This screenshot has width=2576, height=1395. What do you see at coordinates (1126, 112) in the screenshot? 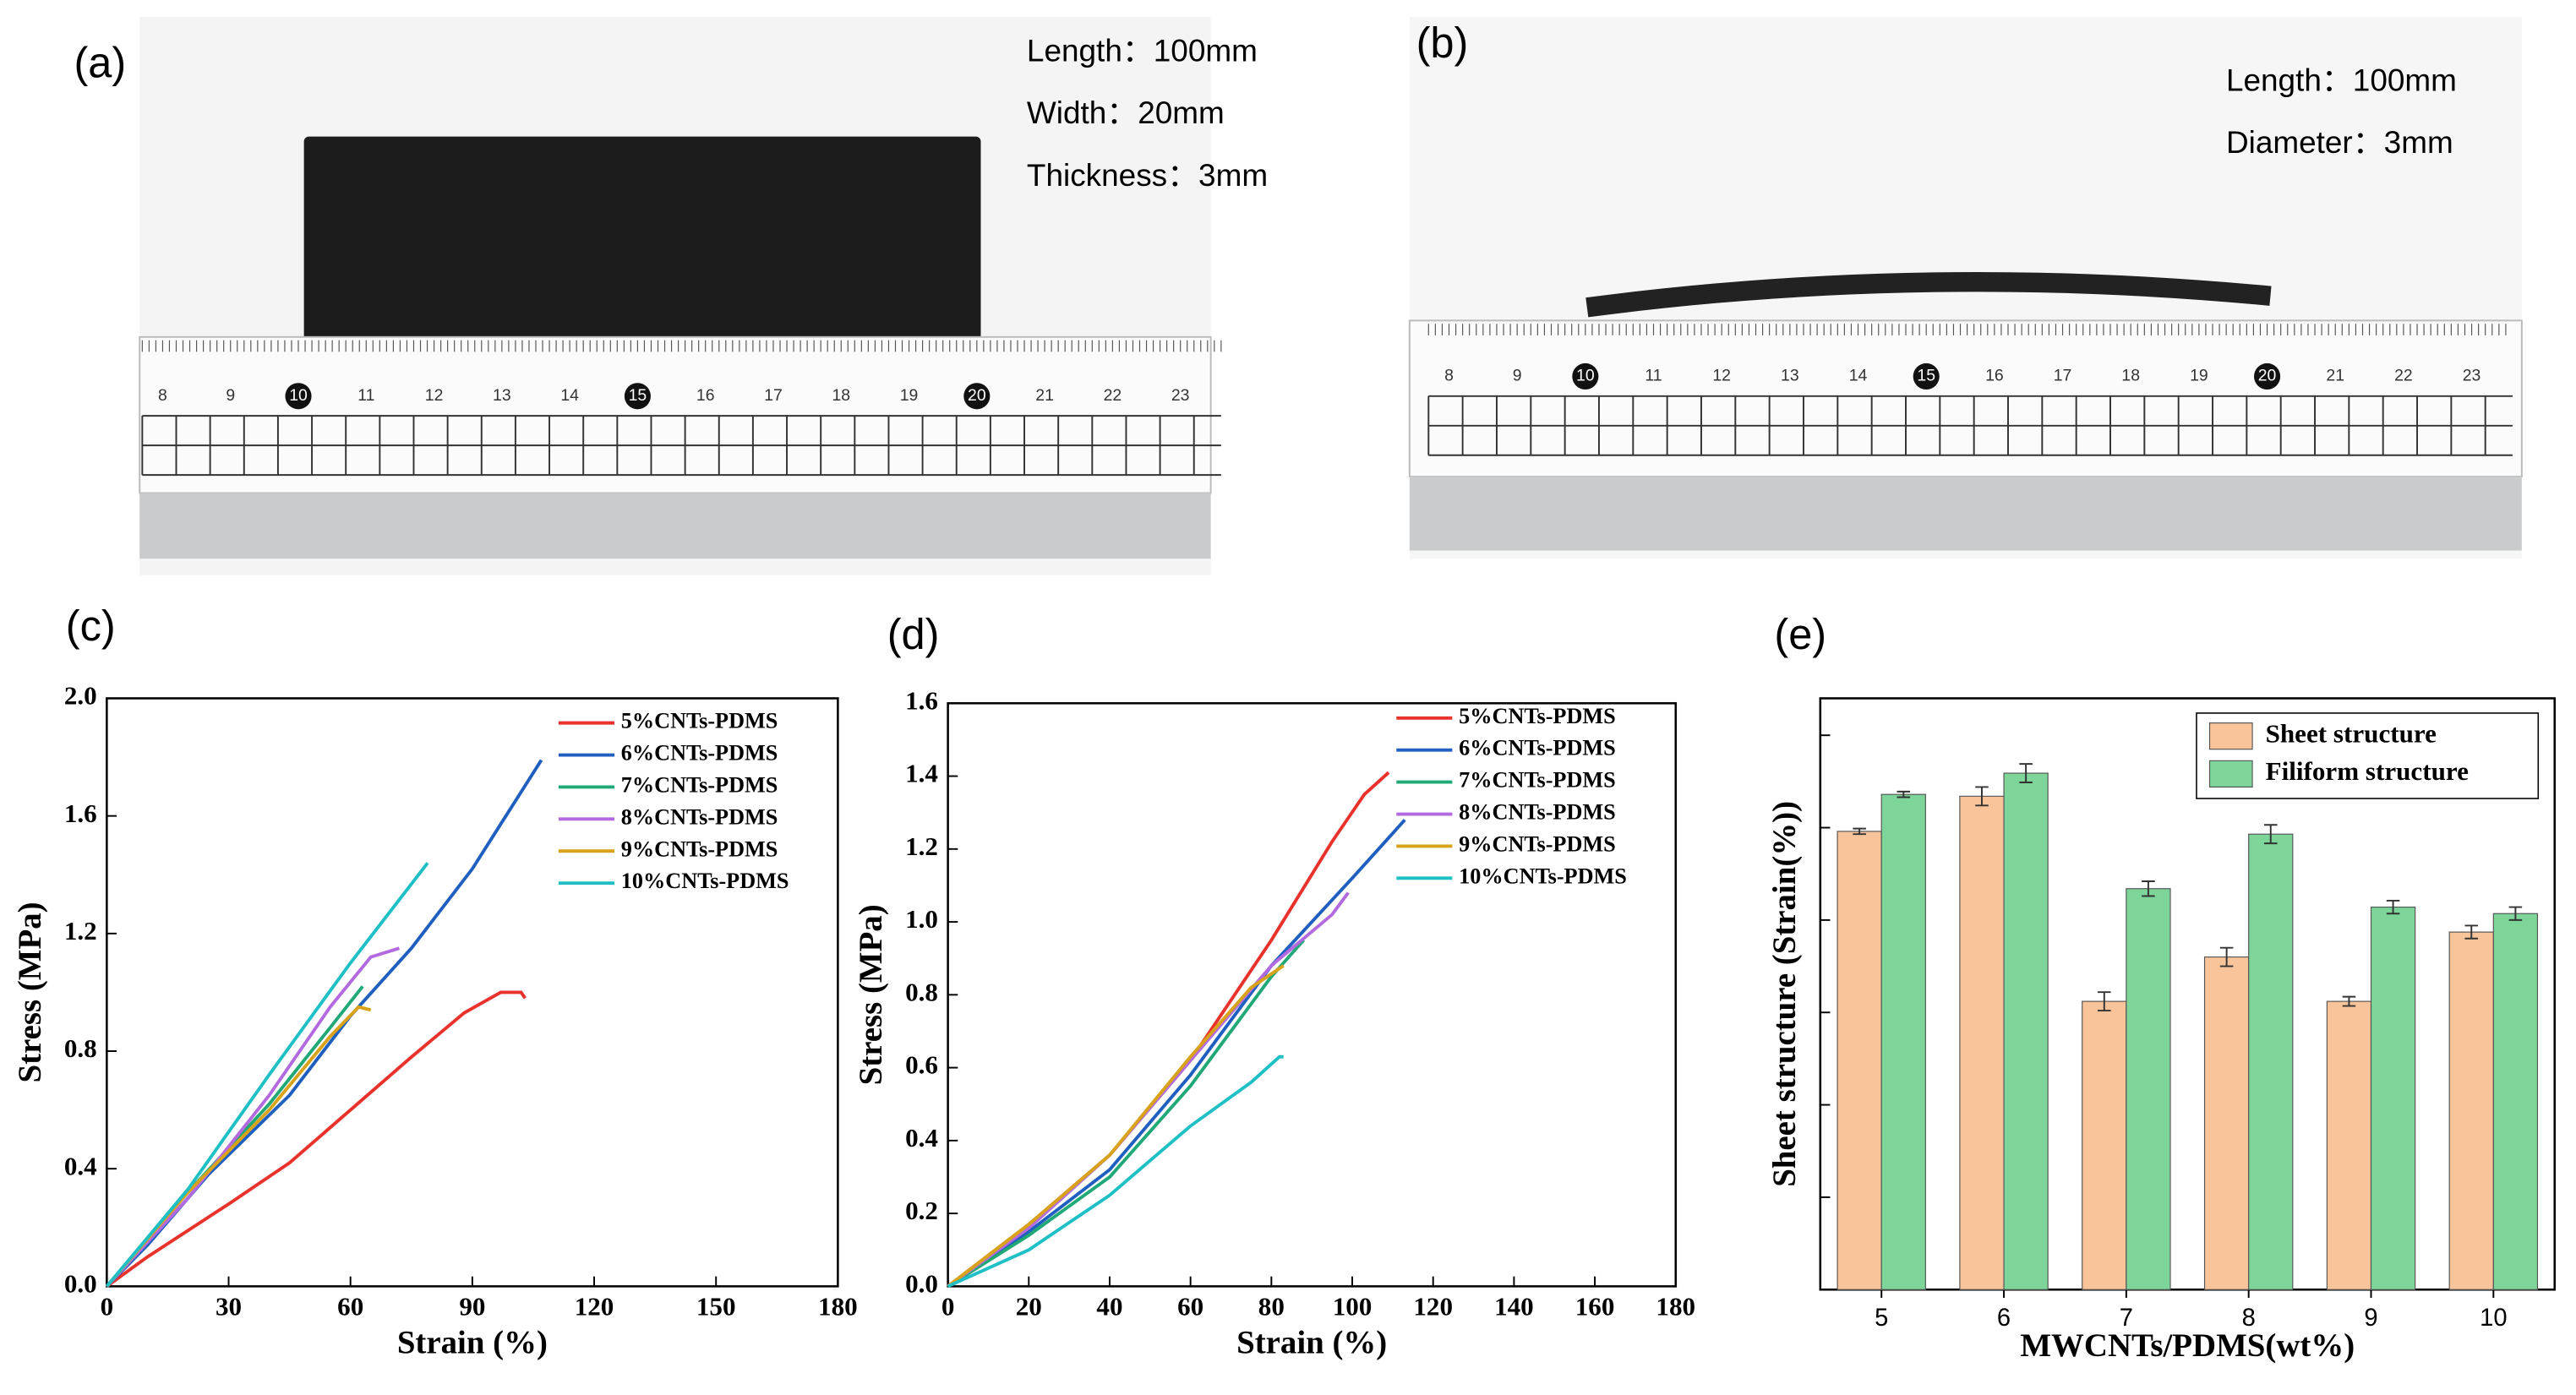
I see `spec-text: Width：20mm` at bounding box center [1126, 112].